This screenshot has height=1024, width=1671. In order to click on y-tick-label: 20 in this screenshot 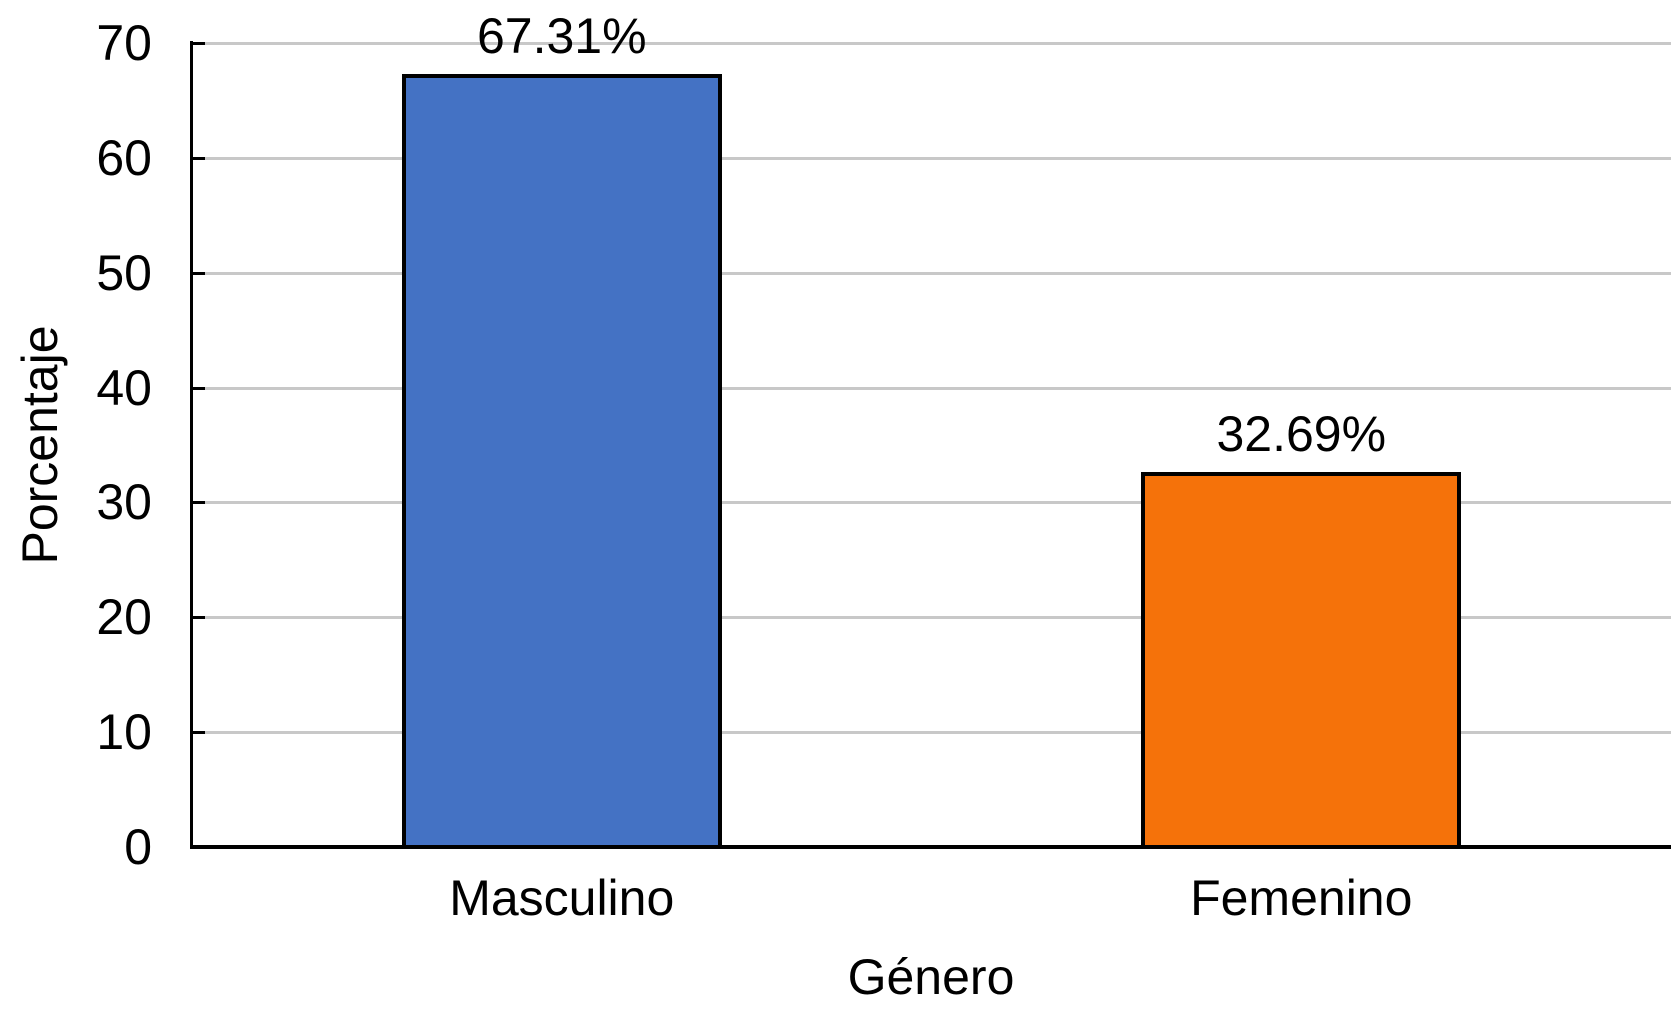, I will do `click(124, 617)`.